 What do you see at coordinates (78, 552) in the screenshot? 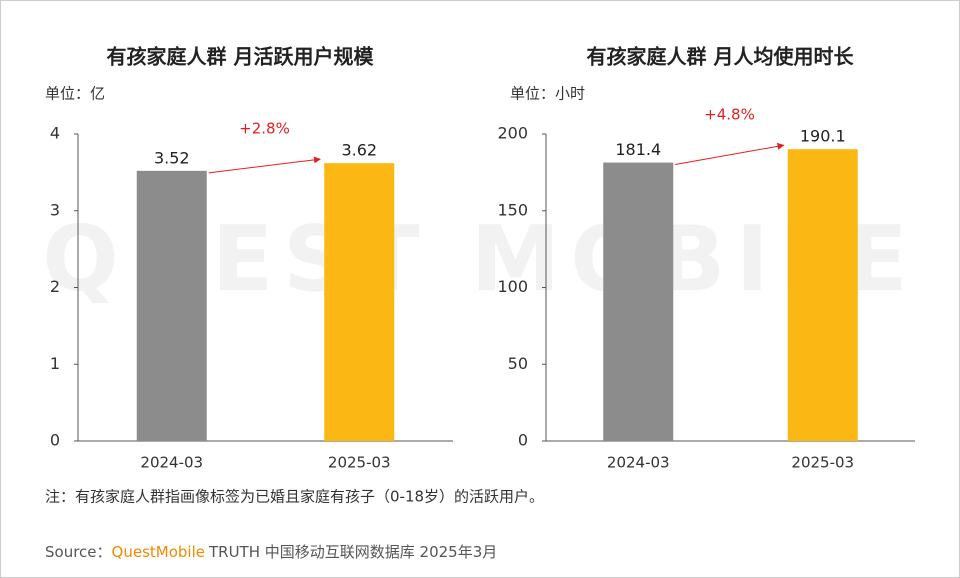
I see `source-label: Source：` at bounding box center [78, 552].